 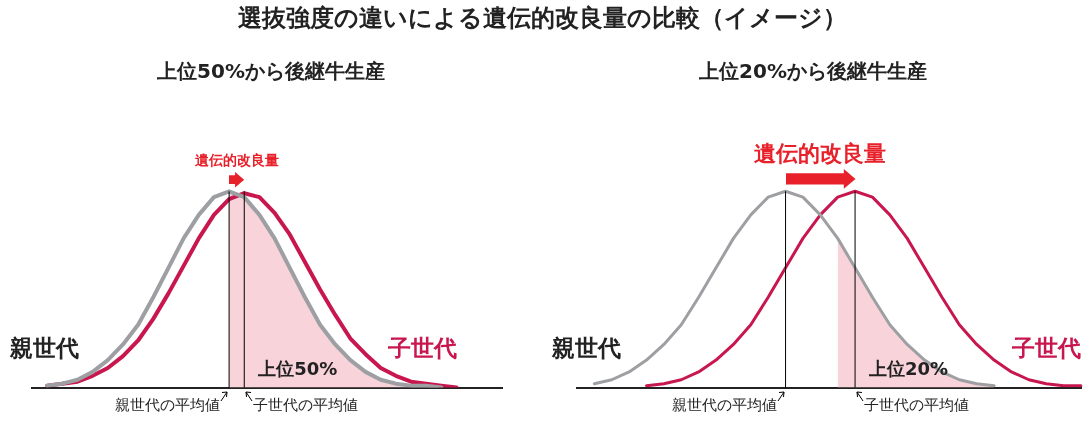 What do you see at coordinates (297, 368) in the screenshot?
I see `series-label: 上位50%` at bounding box center [297, 368].